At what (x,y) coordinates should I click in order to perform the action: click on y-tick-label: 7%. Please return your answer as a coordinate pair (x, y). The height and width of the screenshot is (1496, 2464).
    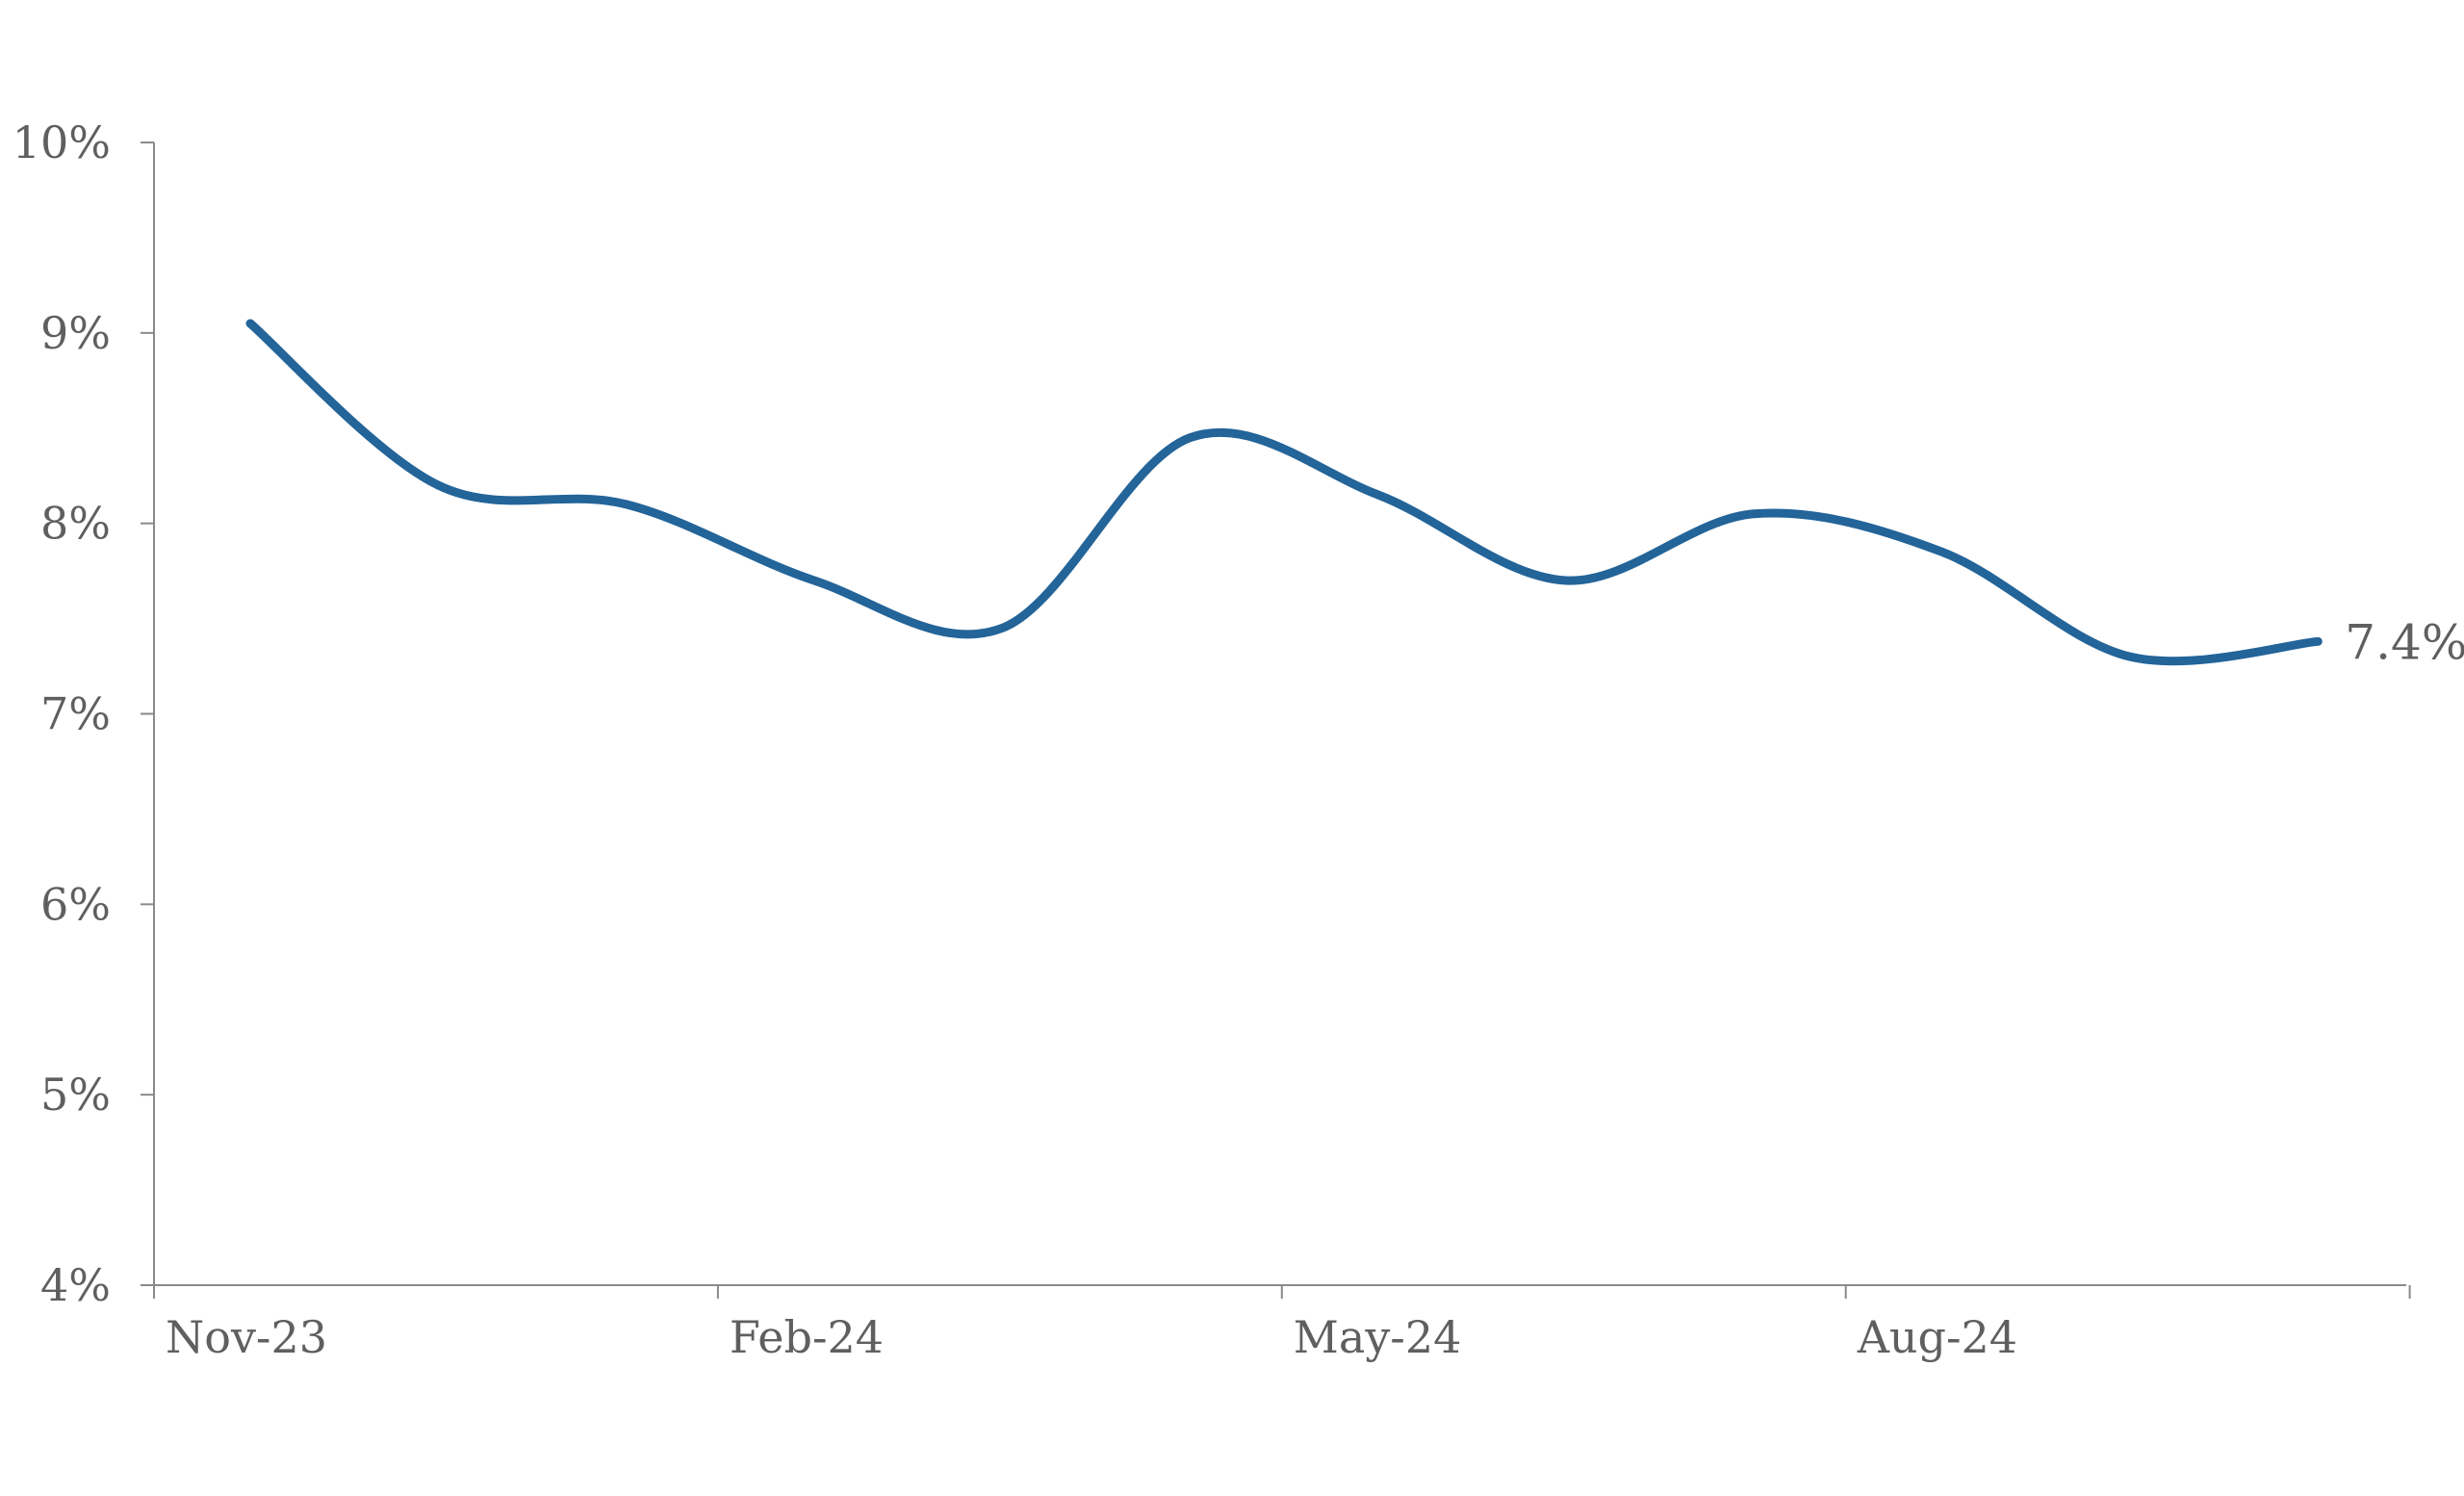
    Looking at the image, I should click on (75, 714).